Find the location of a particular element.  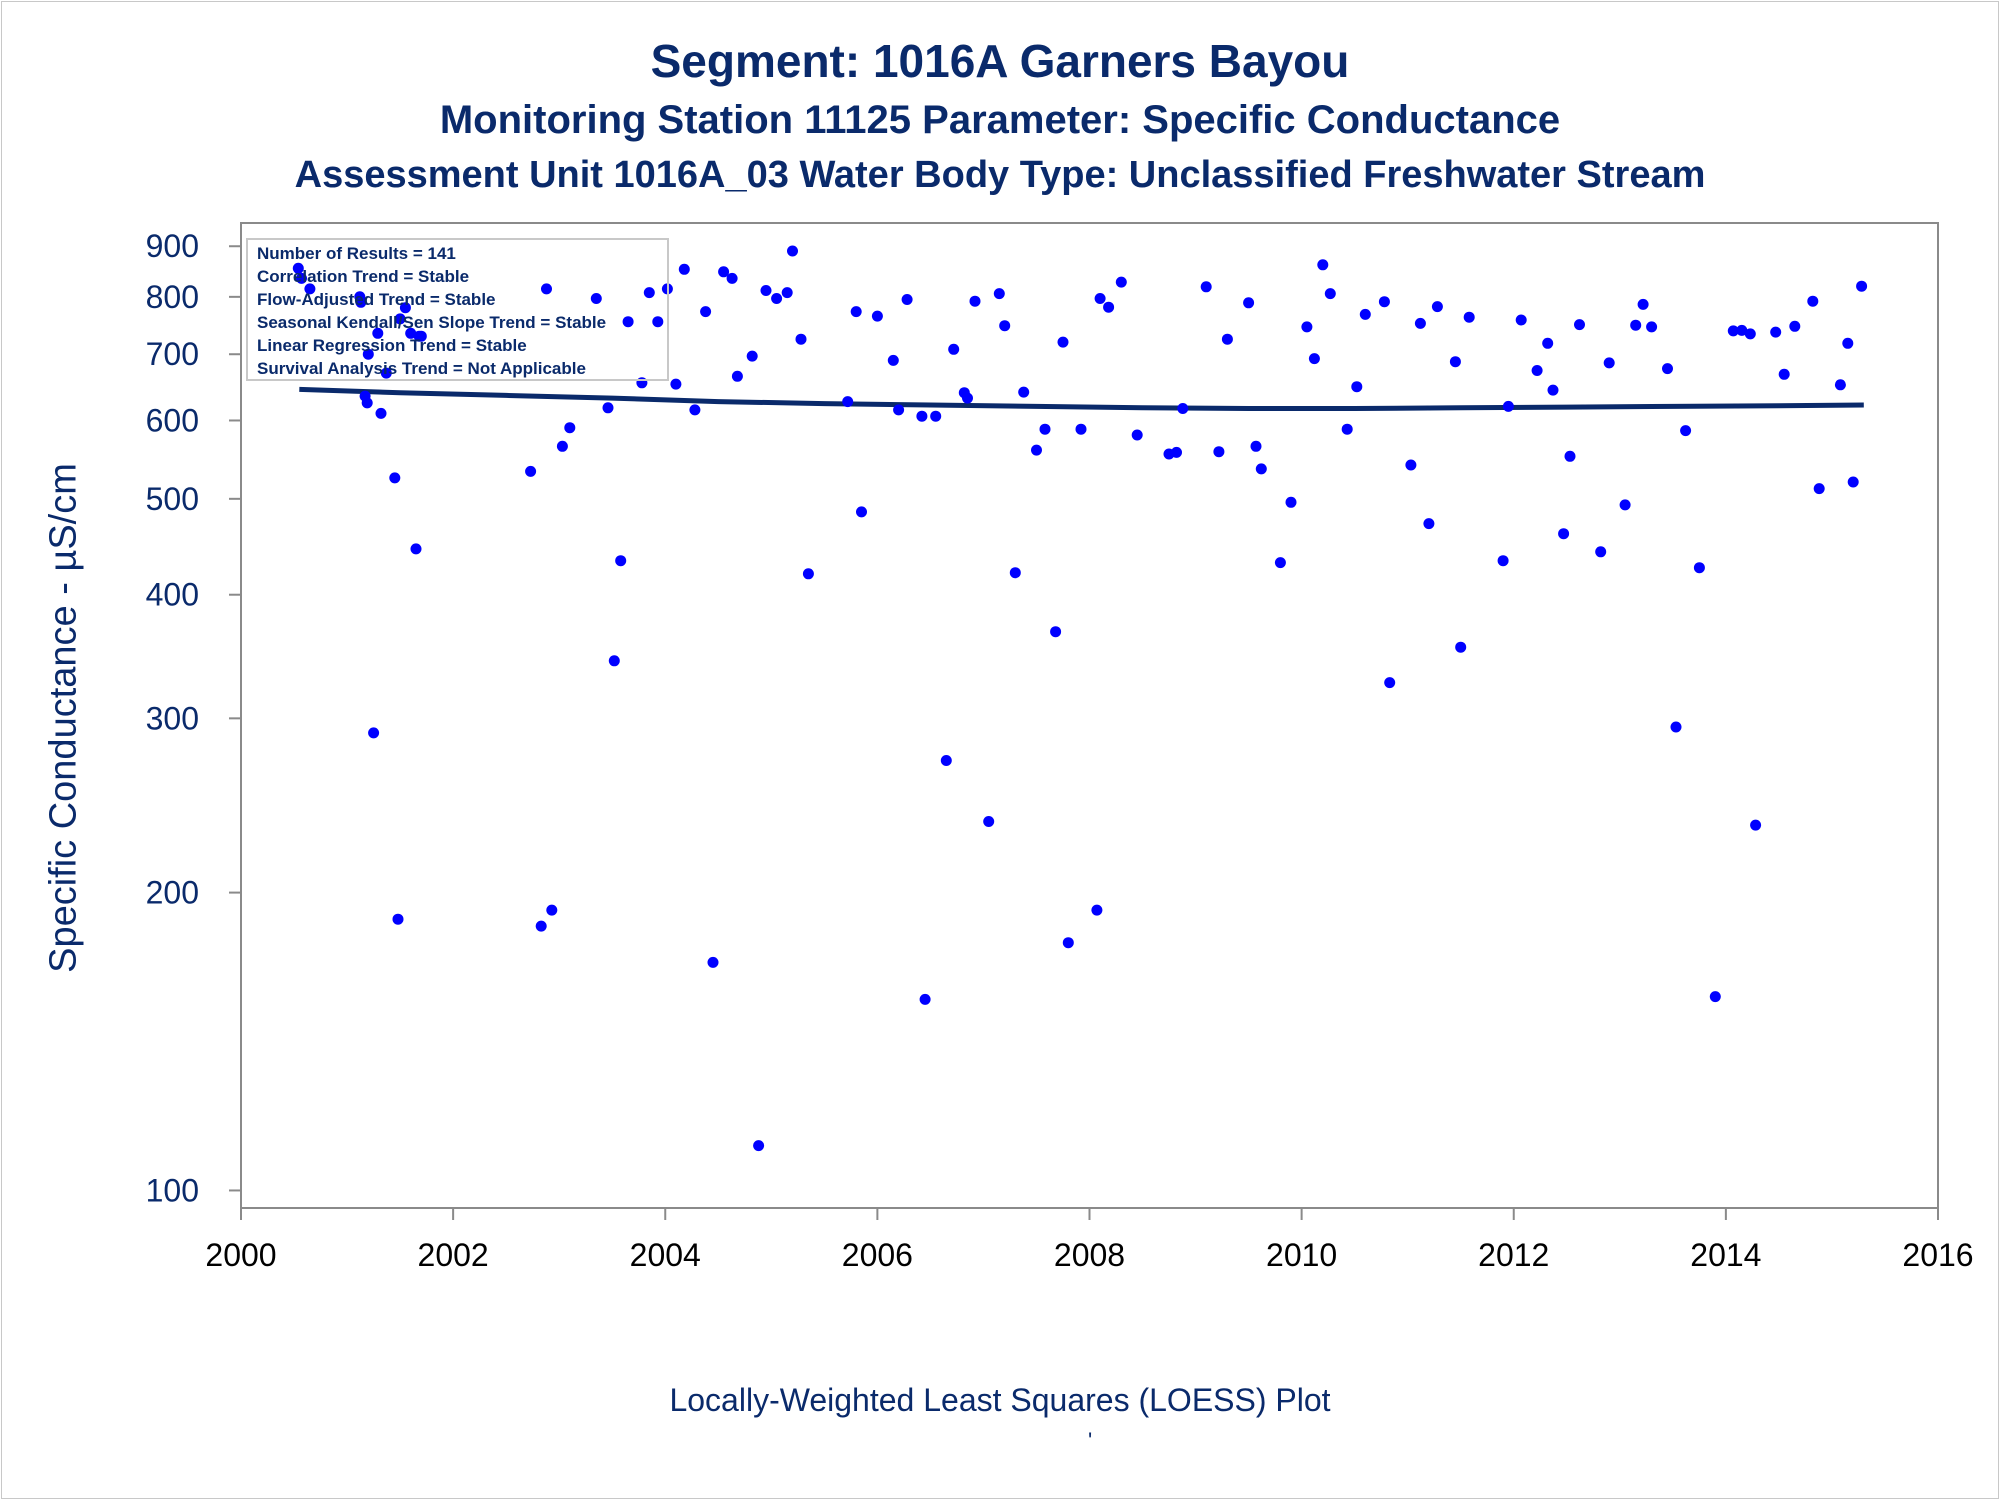

x-tick-label: 2002 is located at coordinates (453, 1255).